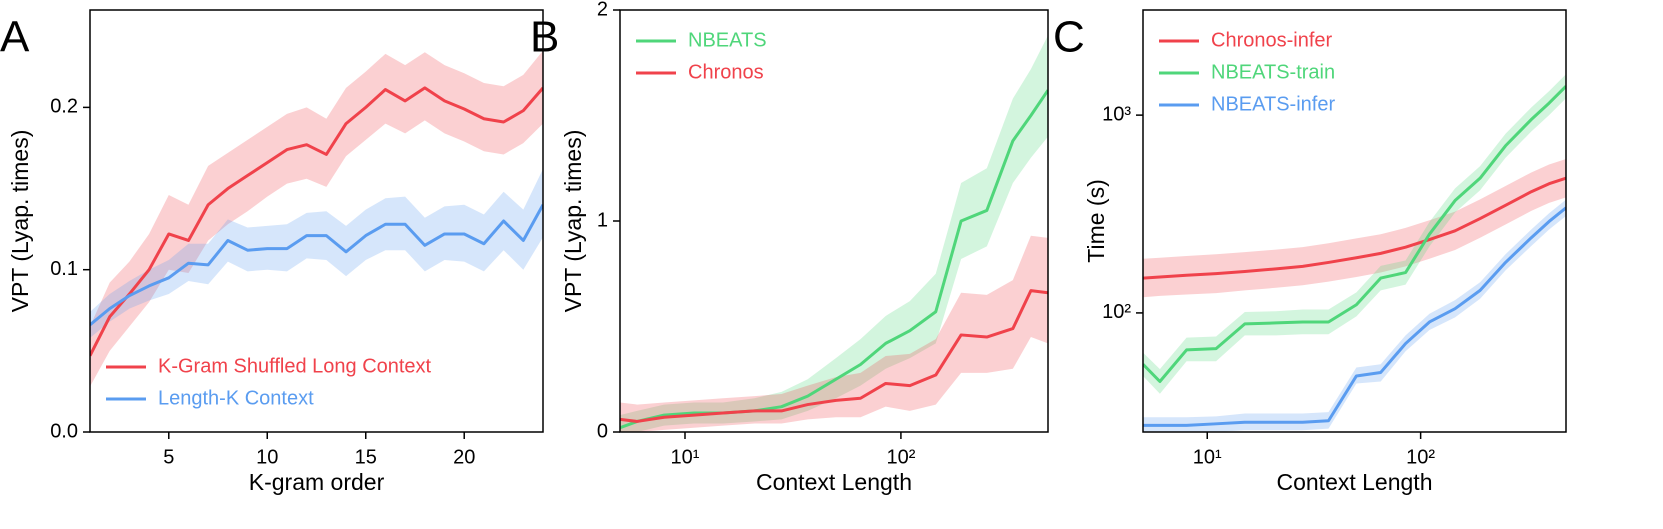 The height and width of the screenshot is (529, 1663). I want to click on panel-label: A, so click(15, 37).